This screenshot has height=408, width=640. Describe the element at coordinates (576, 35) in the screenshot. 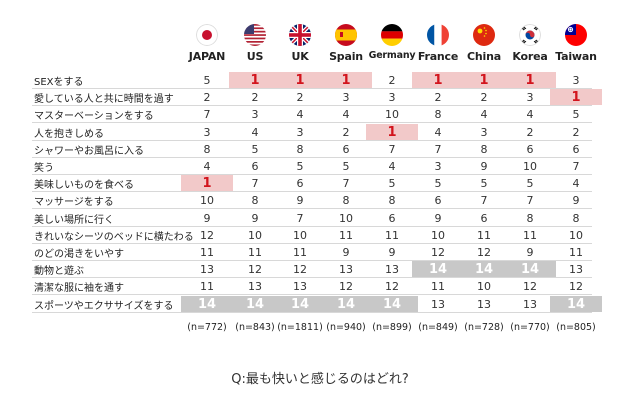

I see `taiwan-flag-icon` at that location.